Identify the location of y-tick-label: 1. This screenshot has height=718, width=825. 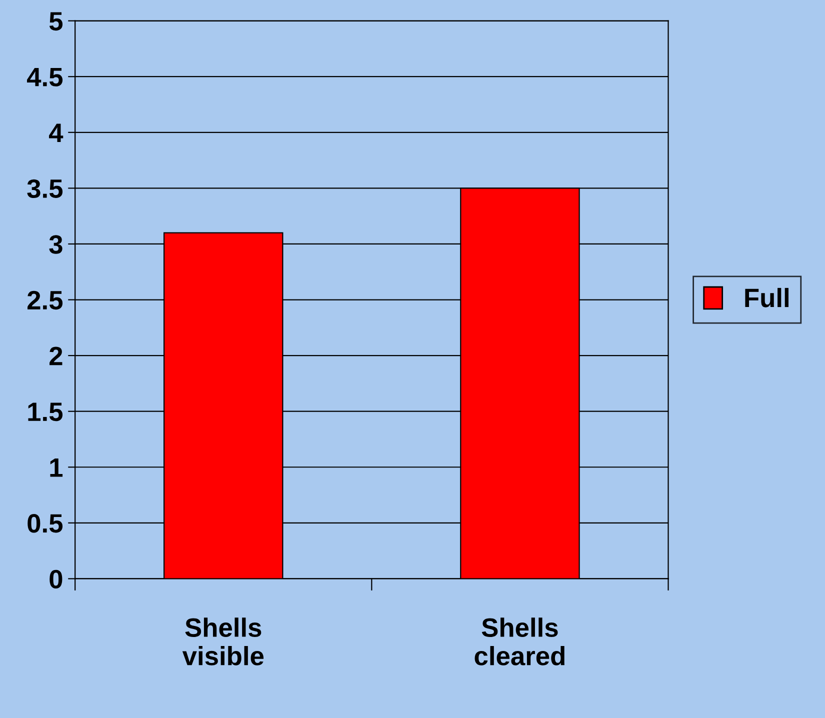
(56, 467).